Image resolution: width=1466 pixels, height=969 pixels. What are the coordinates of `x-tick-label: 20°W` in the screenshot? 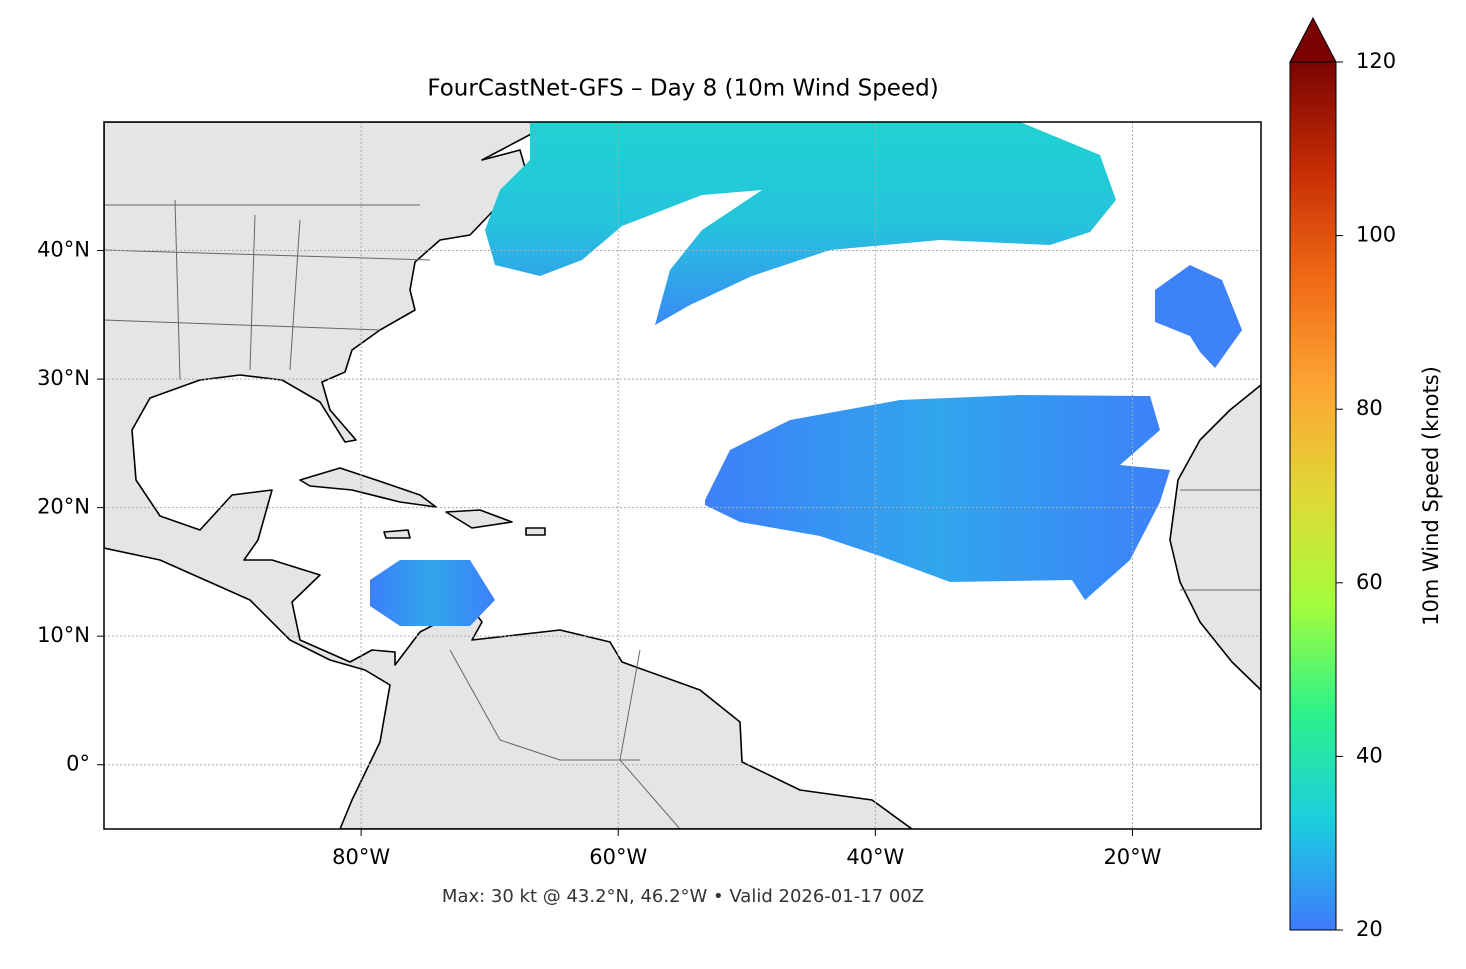 It's located at (1132, 857).